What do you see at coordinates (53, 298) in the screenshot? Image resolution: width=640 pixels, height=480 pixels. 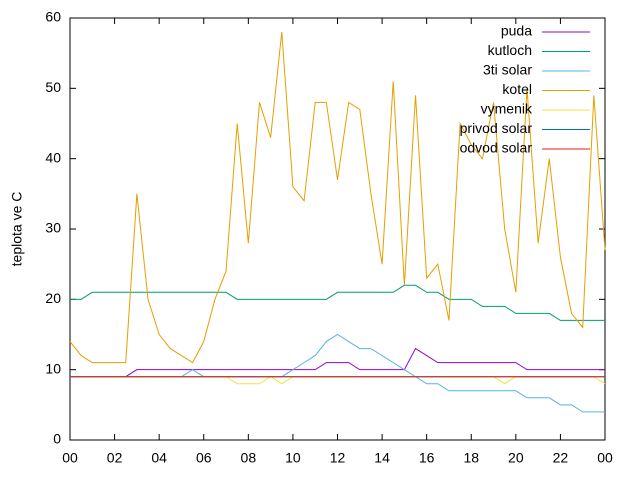 I see `y-tick-label: 20` at bounding box center [53, 298].